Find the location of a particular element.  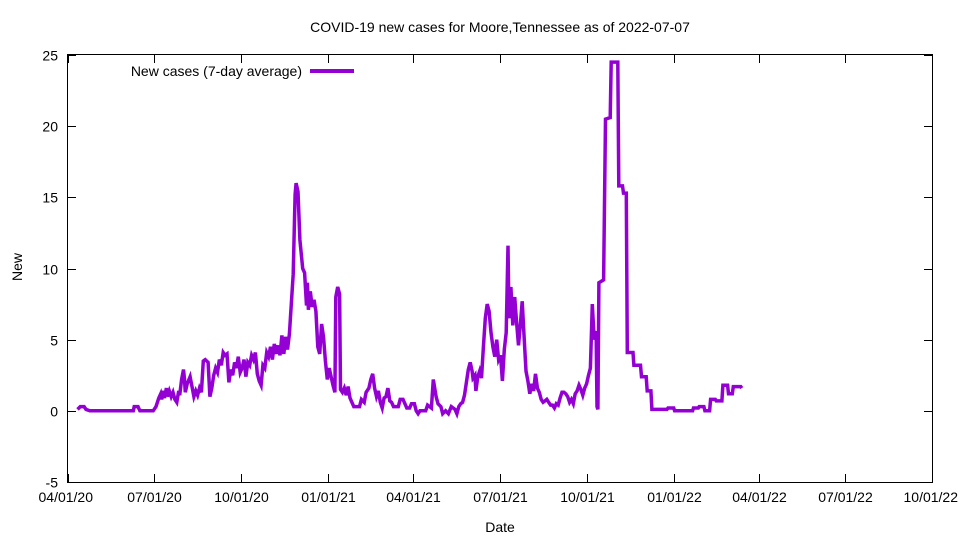

legend: New cases (7-day average) is located at coordinates (242, 71).